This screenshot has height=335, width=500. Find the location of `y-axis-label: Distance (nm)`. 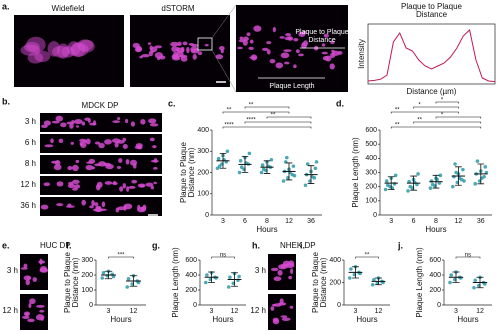

y-axis-label: Distance (nm) is located at coordinates (323, 282).